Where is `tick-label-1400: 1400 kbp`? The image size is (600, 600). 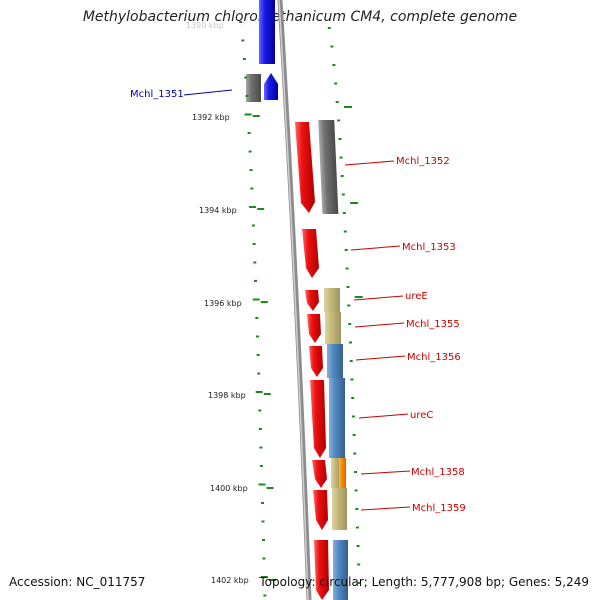 tick-label-1400: 1400 kbp is located at coordinates (229, 488).